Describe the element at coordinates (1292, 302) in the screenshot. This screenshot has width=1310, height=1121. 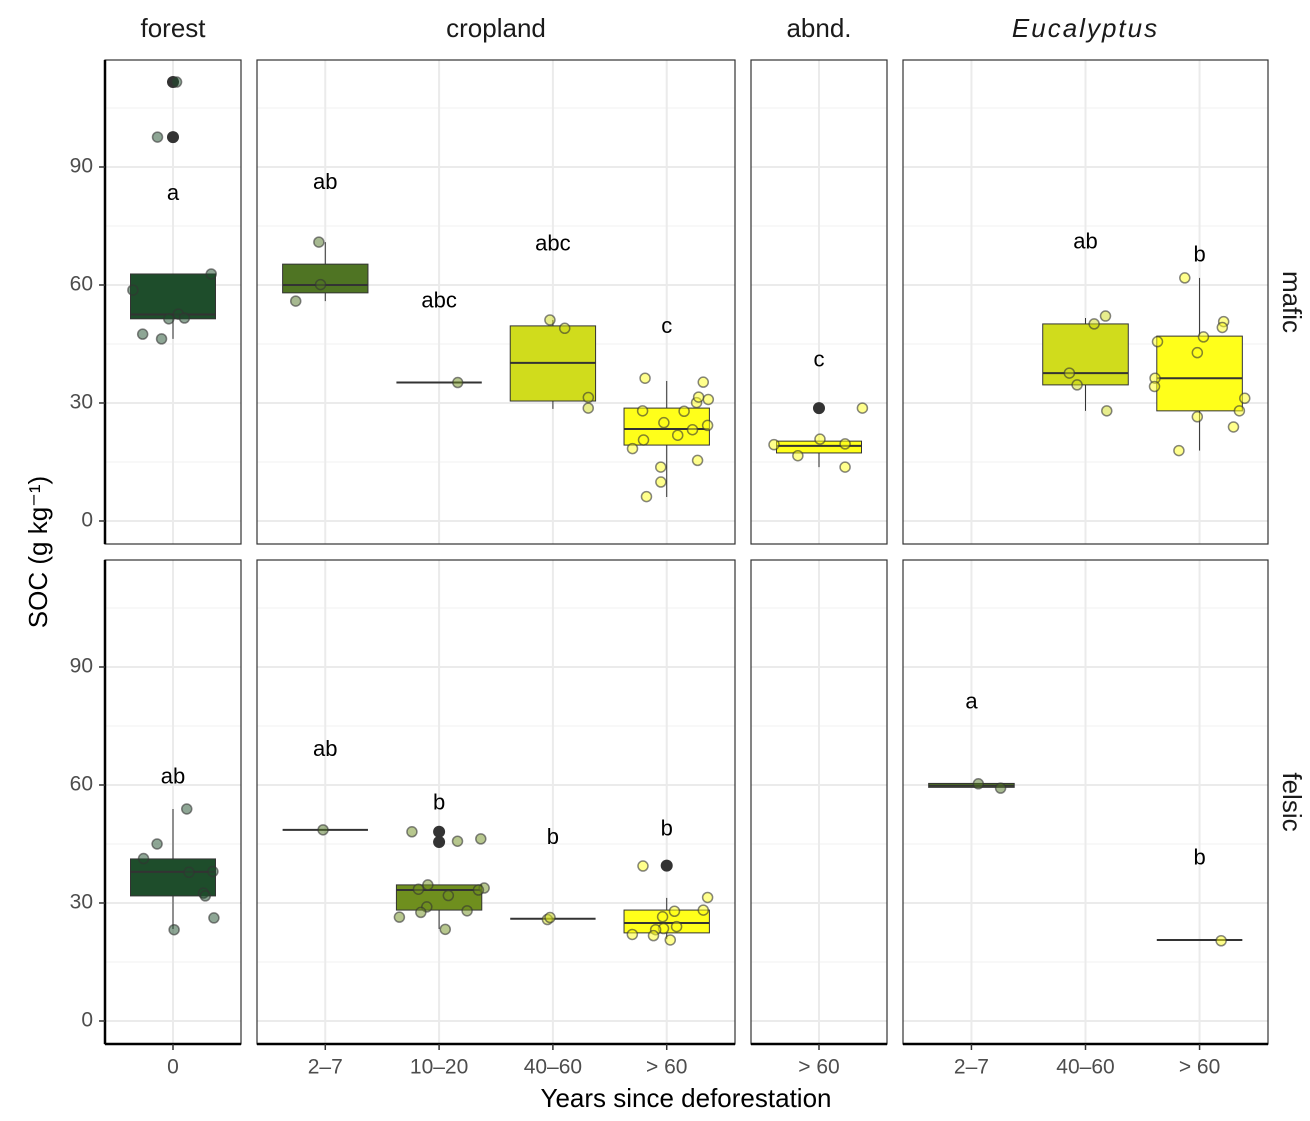
I see `row-strip-label: mafic` at that location.